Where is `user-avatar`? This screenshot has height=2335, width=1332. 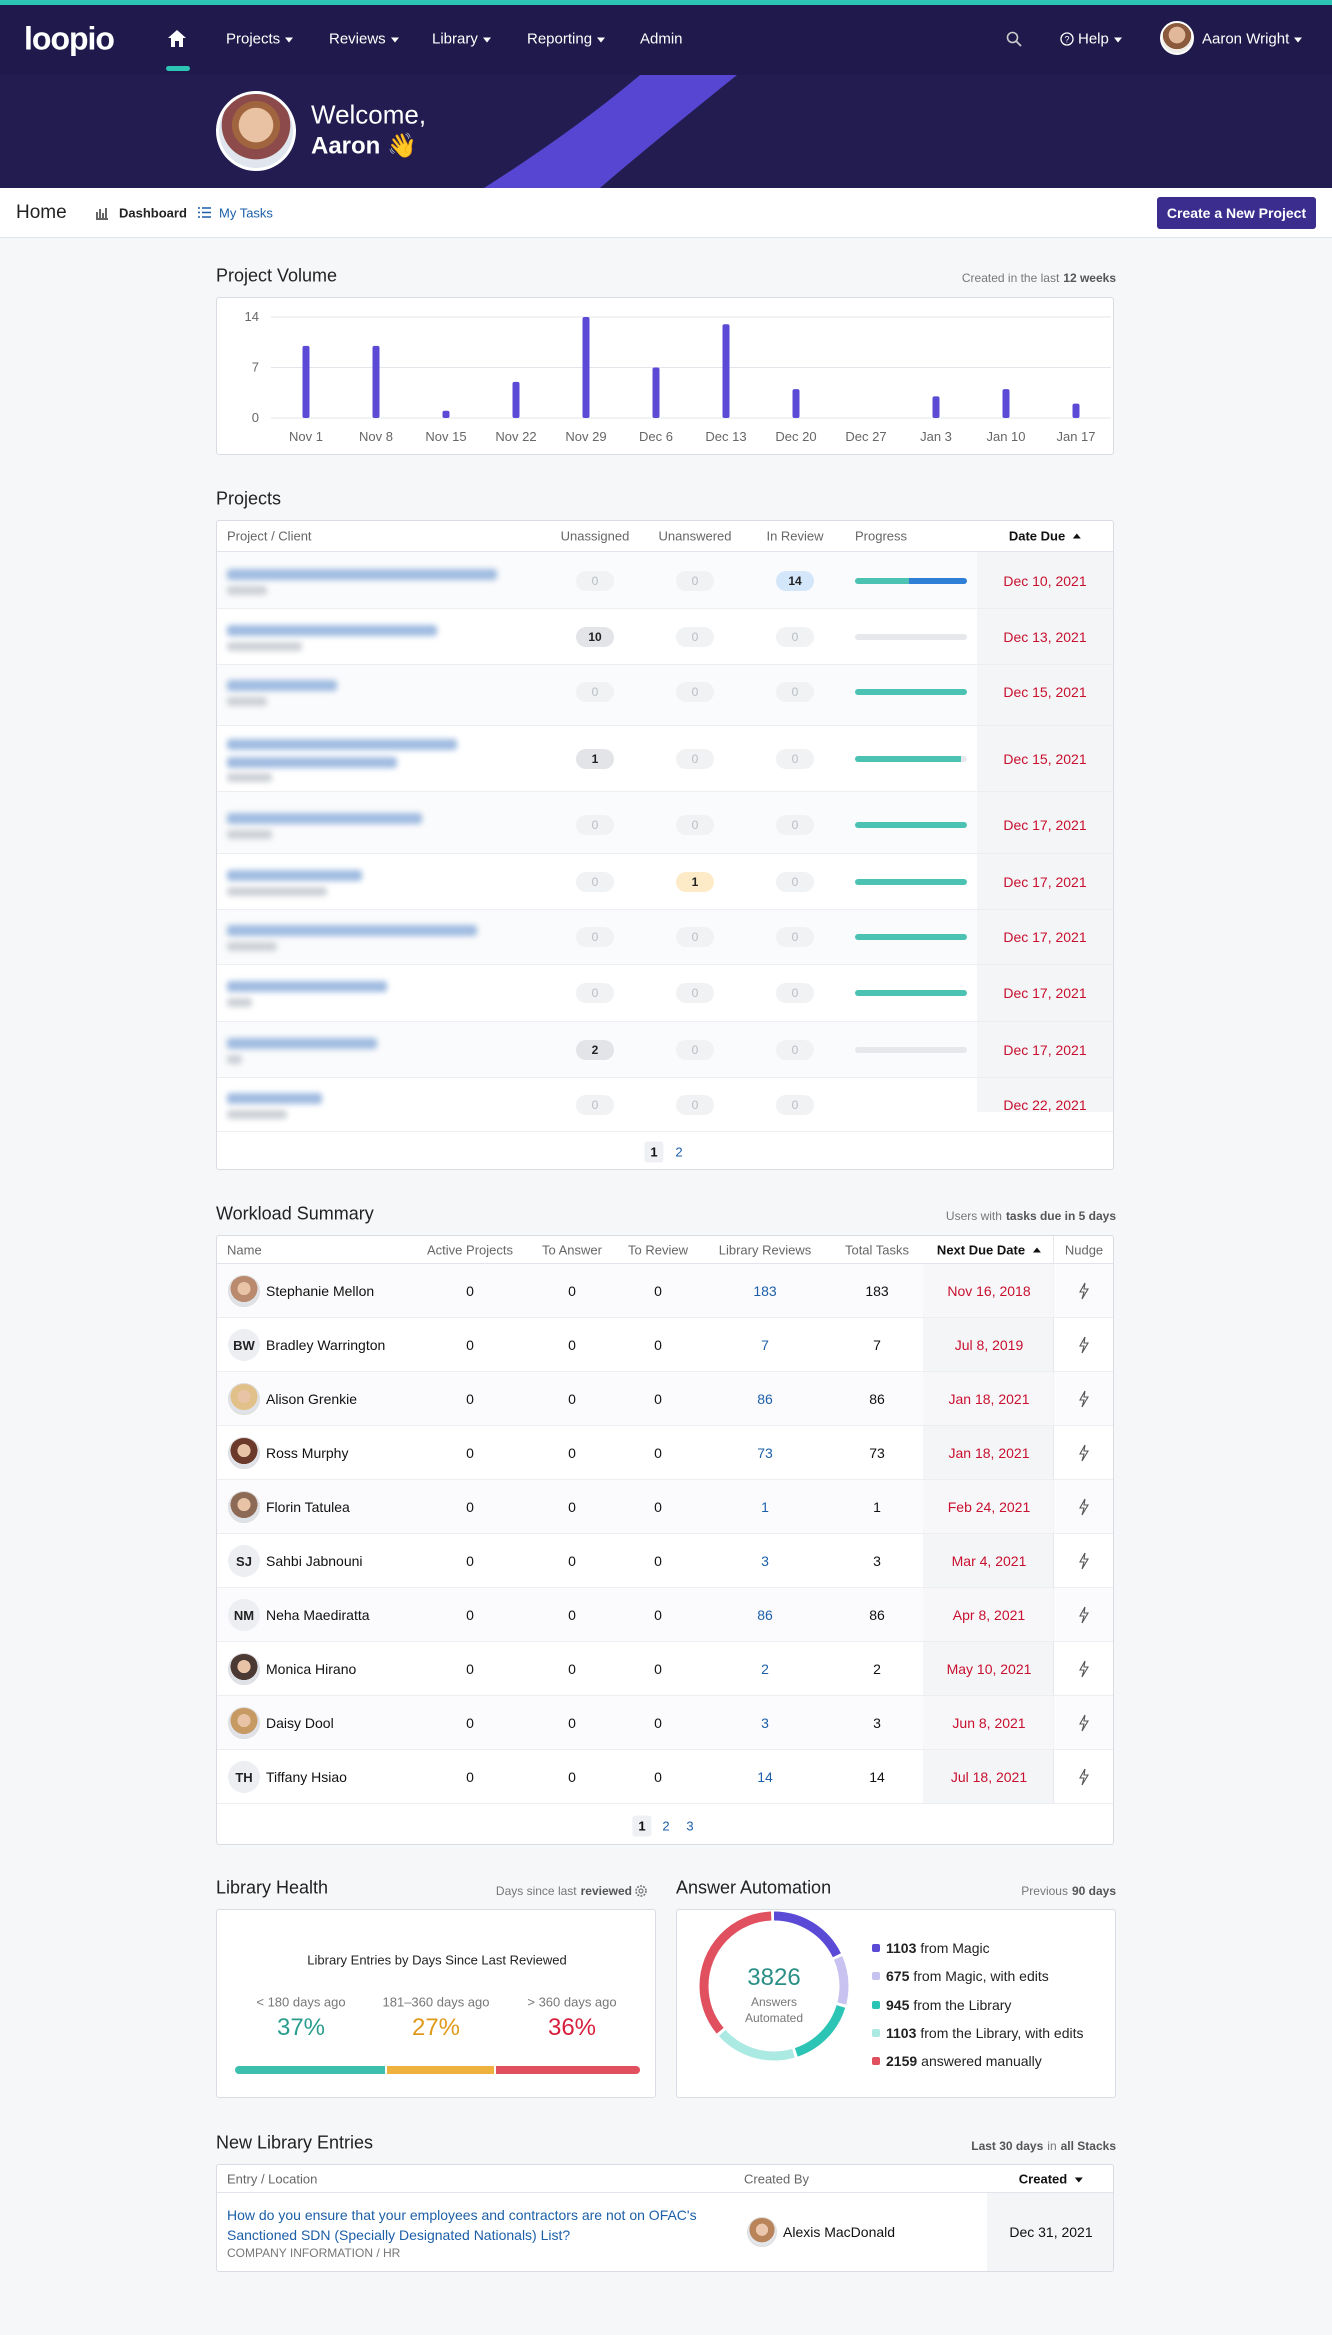 user-avatar is located at coordinates (1177, 38).